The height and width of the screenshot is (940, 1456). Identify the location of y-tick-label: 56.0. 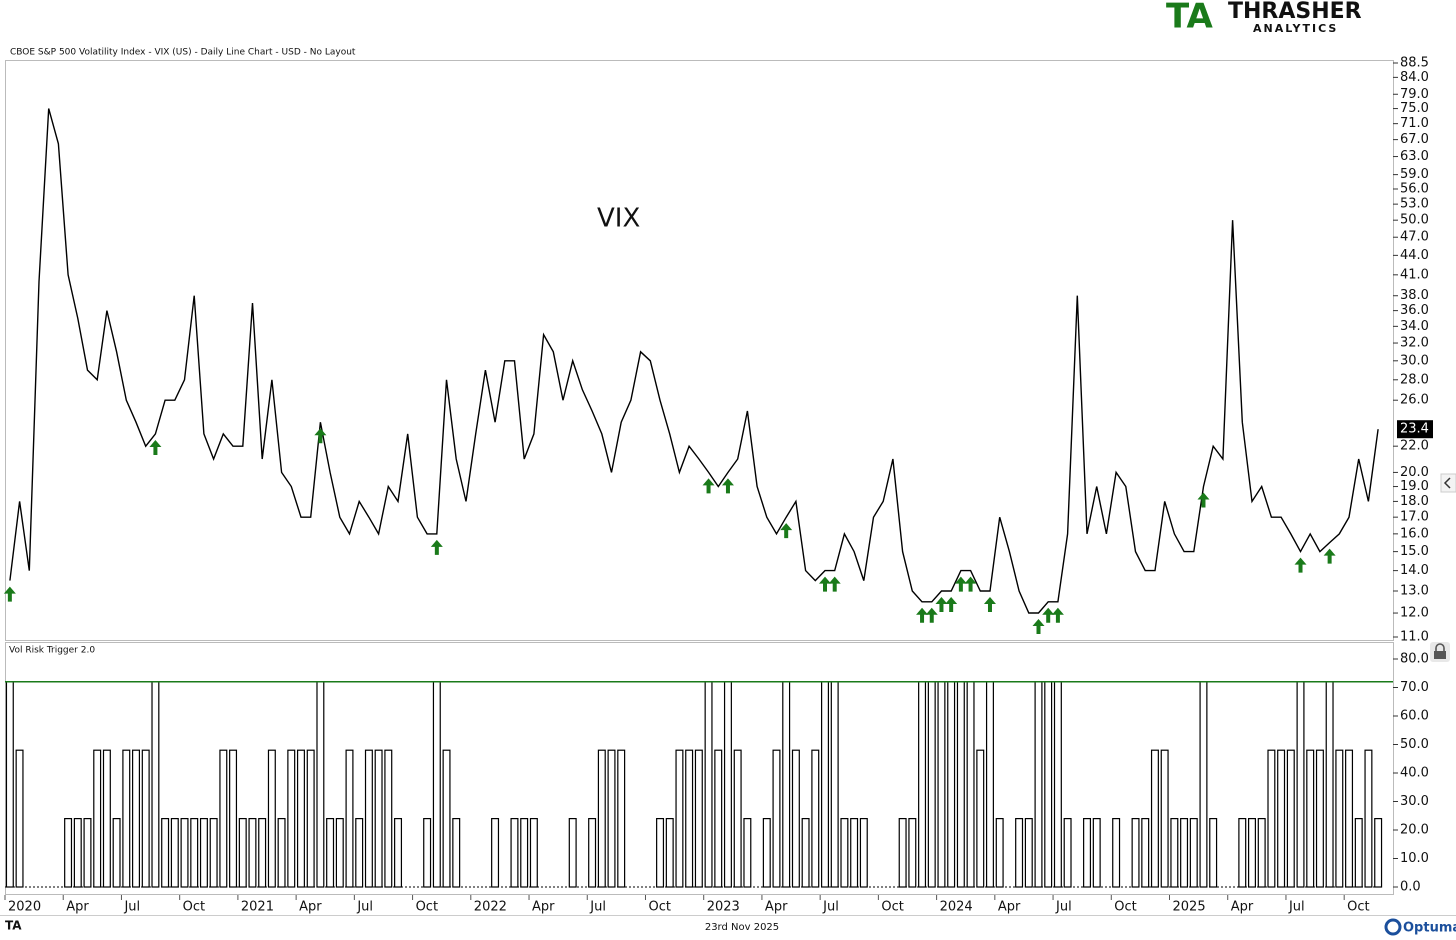
(1414, 188).